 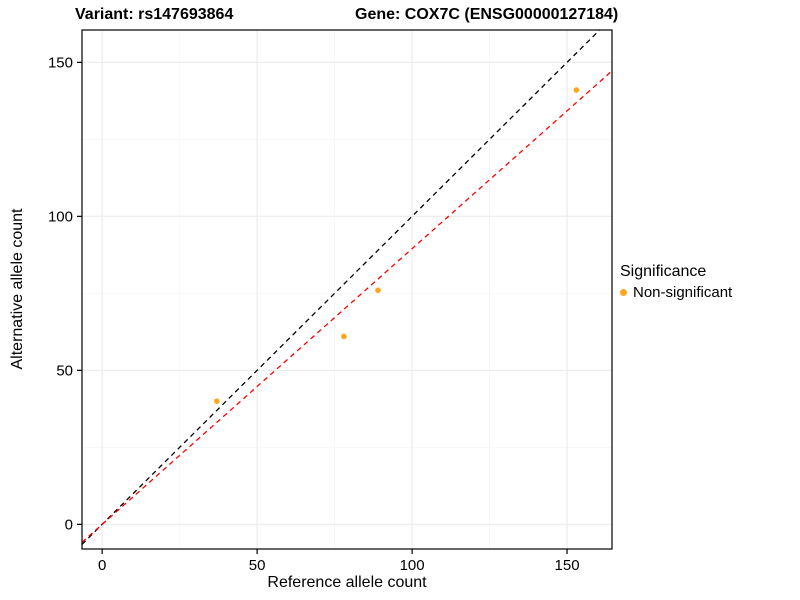 What do you see at coordinates (623, 292) in the screenshot?
I see `legend-point-icon` at bounding box center [623, 292].